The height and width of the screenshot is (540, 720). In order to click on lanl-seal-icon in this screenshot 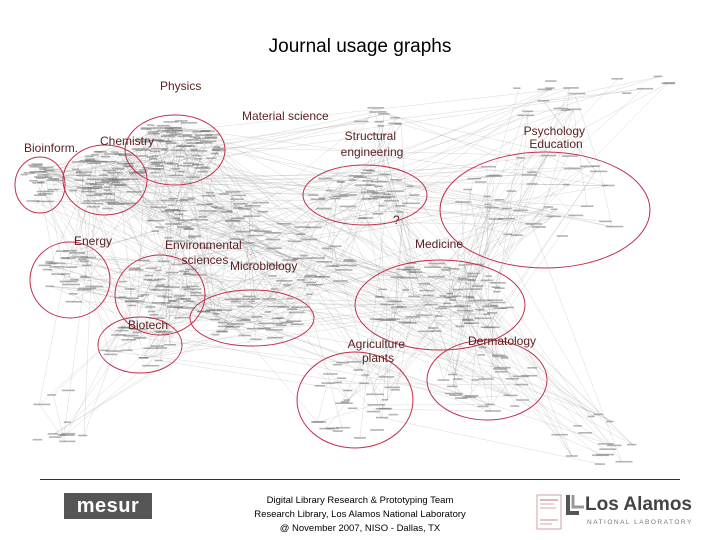, I will do `click(549, 512)`.